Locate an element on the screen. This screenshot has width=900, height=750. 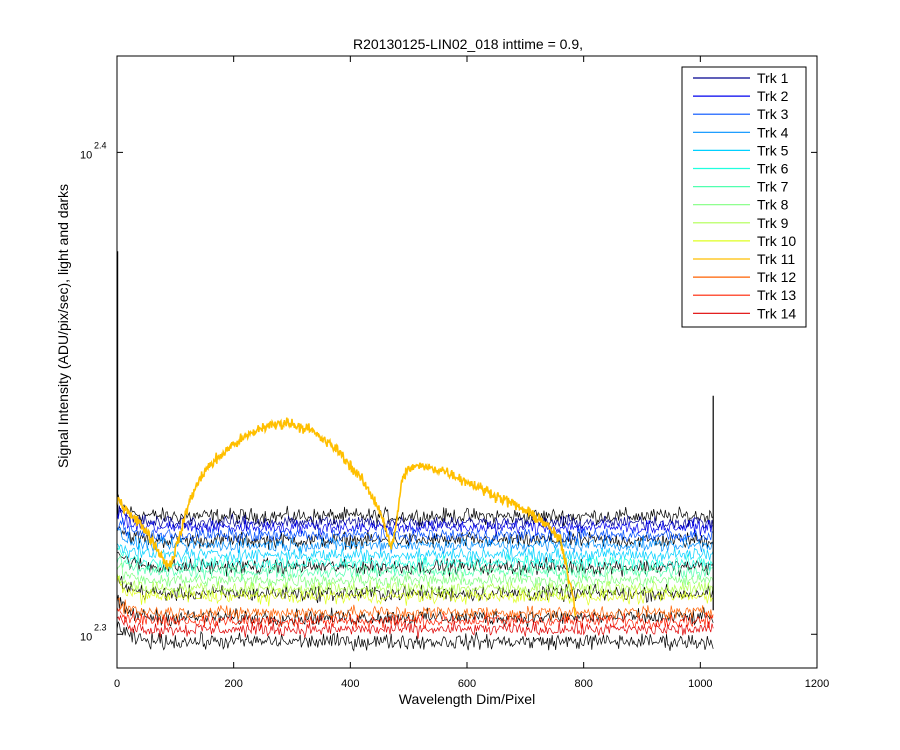
legend-label: Trk 3 is located at coordinates (773, 114).